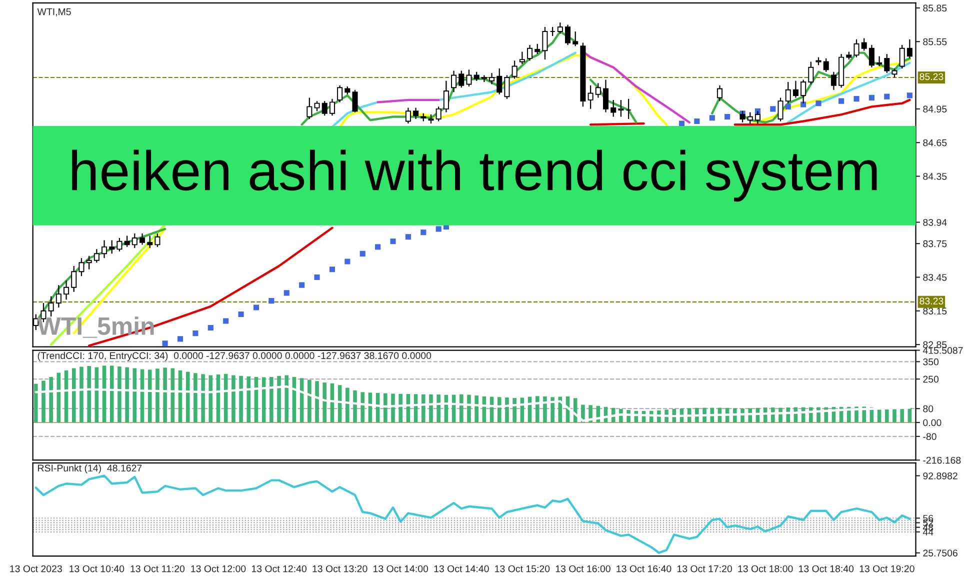 The height and width of the screenshot is (578, 966). Describe the element at coordinates (935, 8) in the screenshot. I see `y-tick-label: 85.85` at that location.